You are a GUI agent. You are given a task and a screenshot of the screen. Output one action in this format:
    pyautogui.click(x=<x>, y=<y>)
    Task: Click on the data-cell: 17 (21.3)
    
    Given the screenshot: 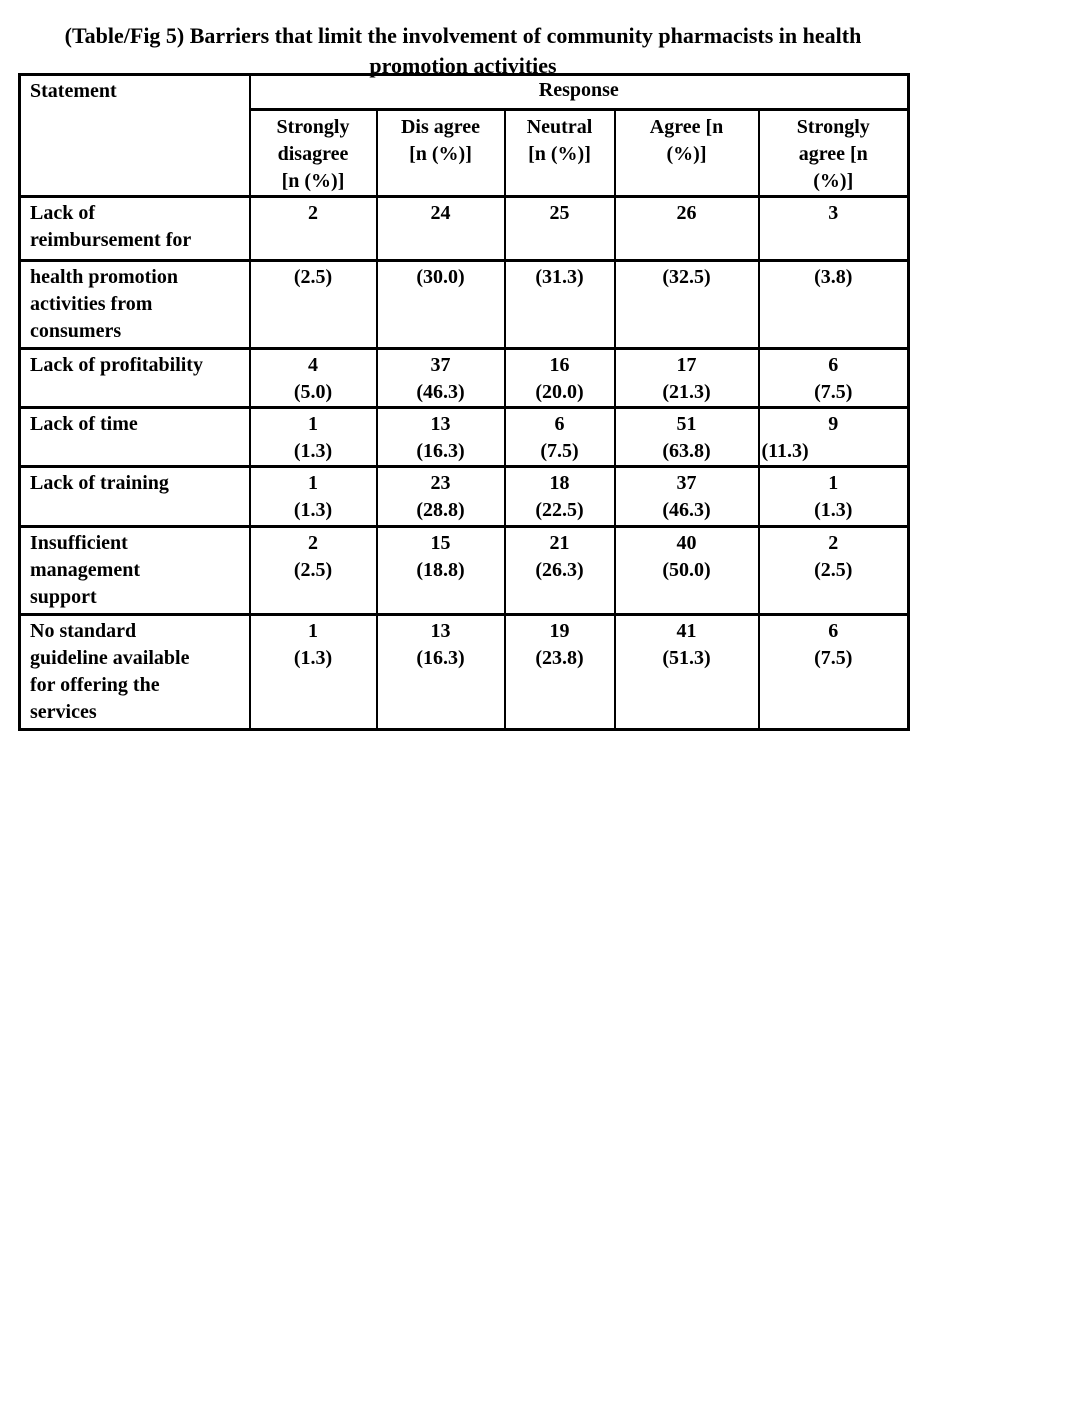 What is the action you would take?
    pyautogui.click(x=686, y=378)
    